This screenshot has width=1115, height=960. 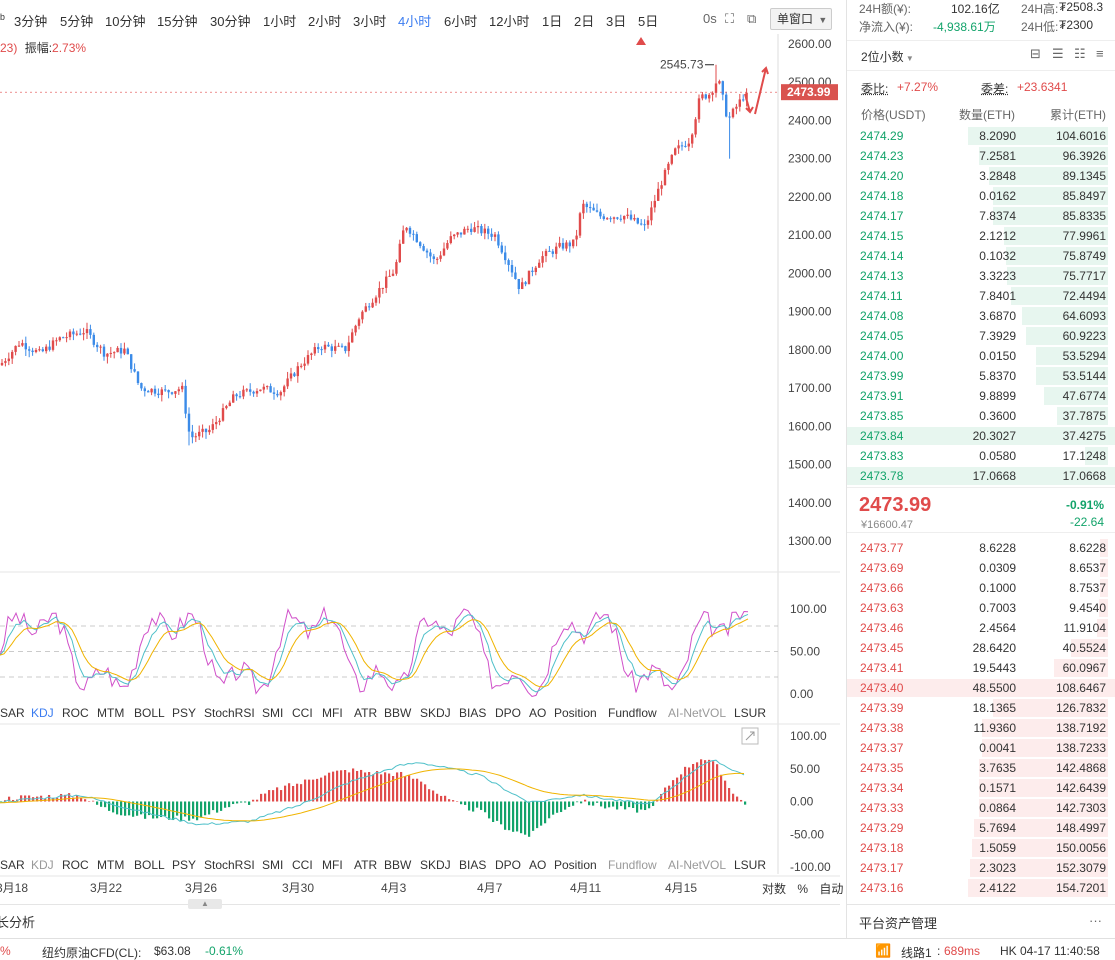 I want to click on ask-row: 2473.40 48.5500 108.6467, so click(x=981, y=688).